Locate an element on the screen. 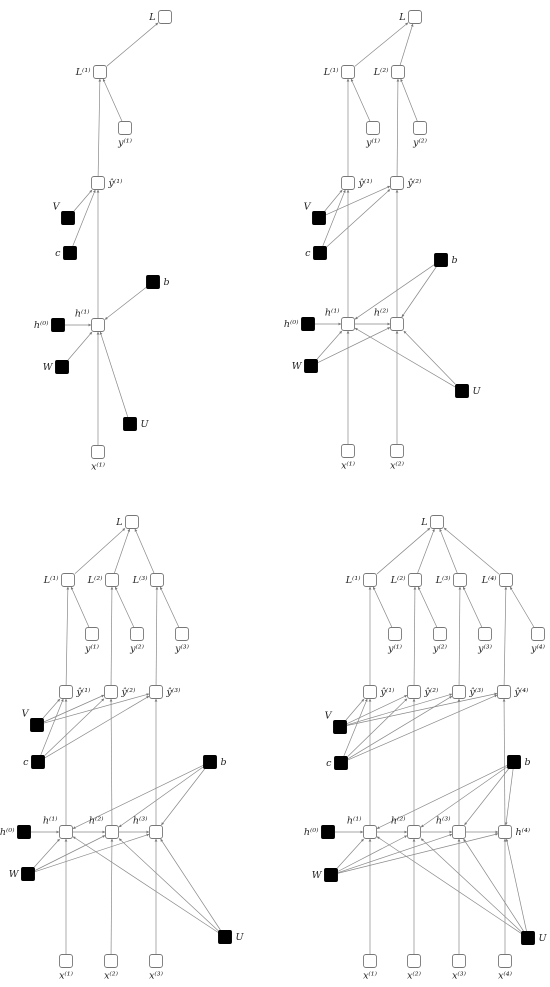 The height and width of the screenshot is (987, 550). node-label-y-4: y⁽⁴⁾ is located at coordinates (538, 649).